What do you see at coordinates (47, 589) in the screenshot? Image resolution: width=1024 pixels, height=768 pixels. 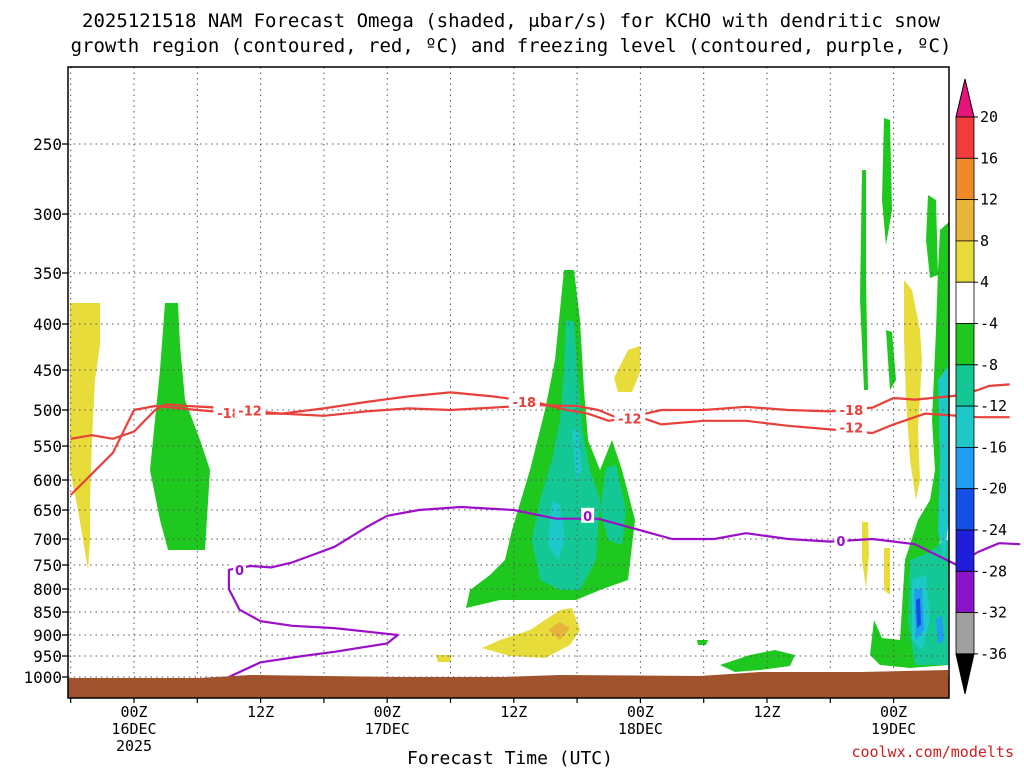 I see `y-tick-label: 800` at bounding box center [47, 589].